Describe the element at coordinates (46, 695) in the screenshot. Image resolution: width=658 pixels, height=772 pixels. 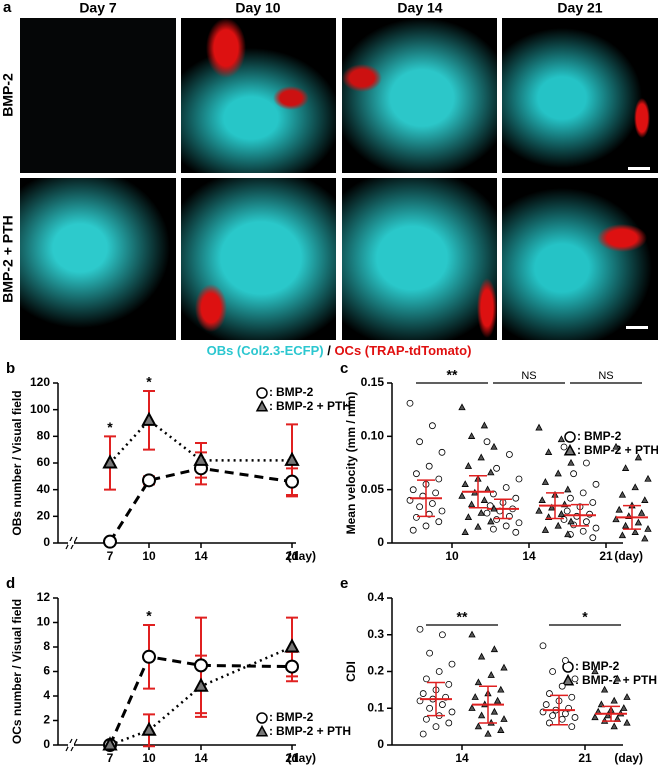
I see `y-tick-label: 4` at that location.